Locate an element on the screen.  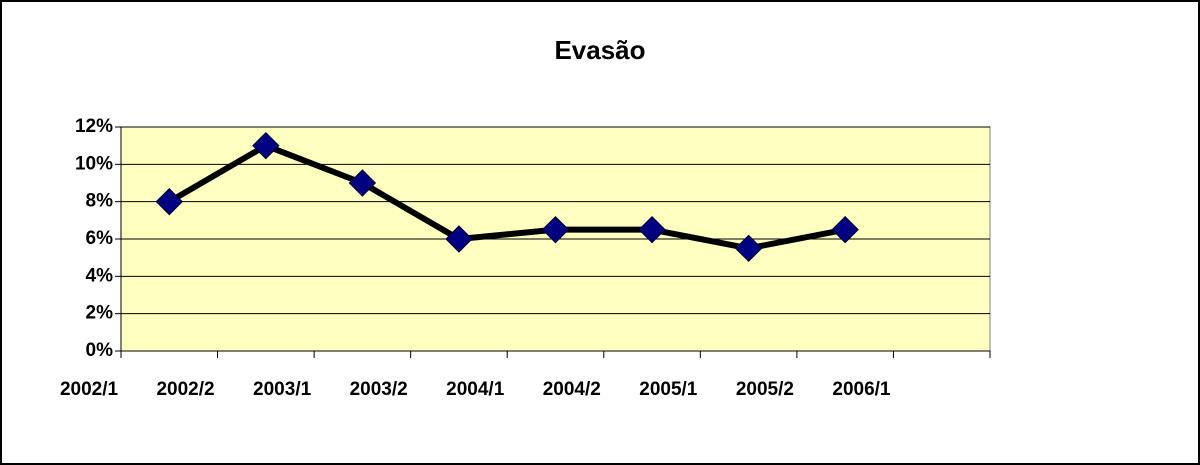
x-tick-label: 2005/2 is located at coordinates (765, 389).